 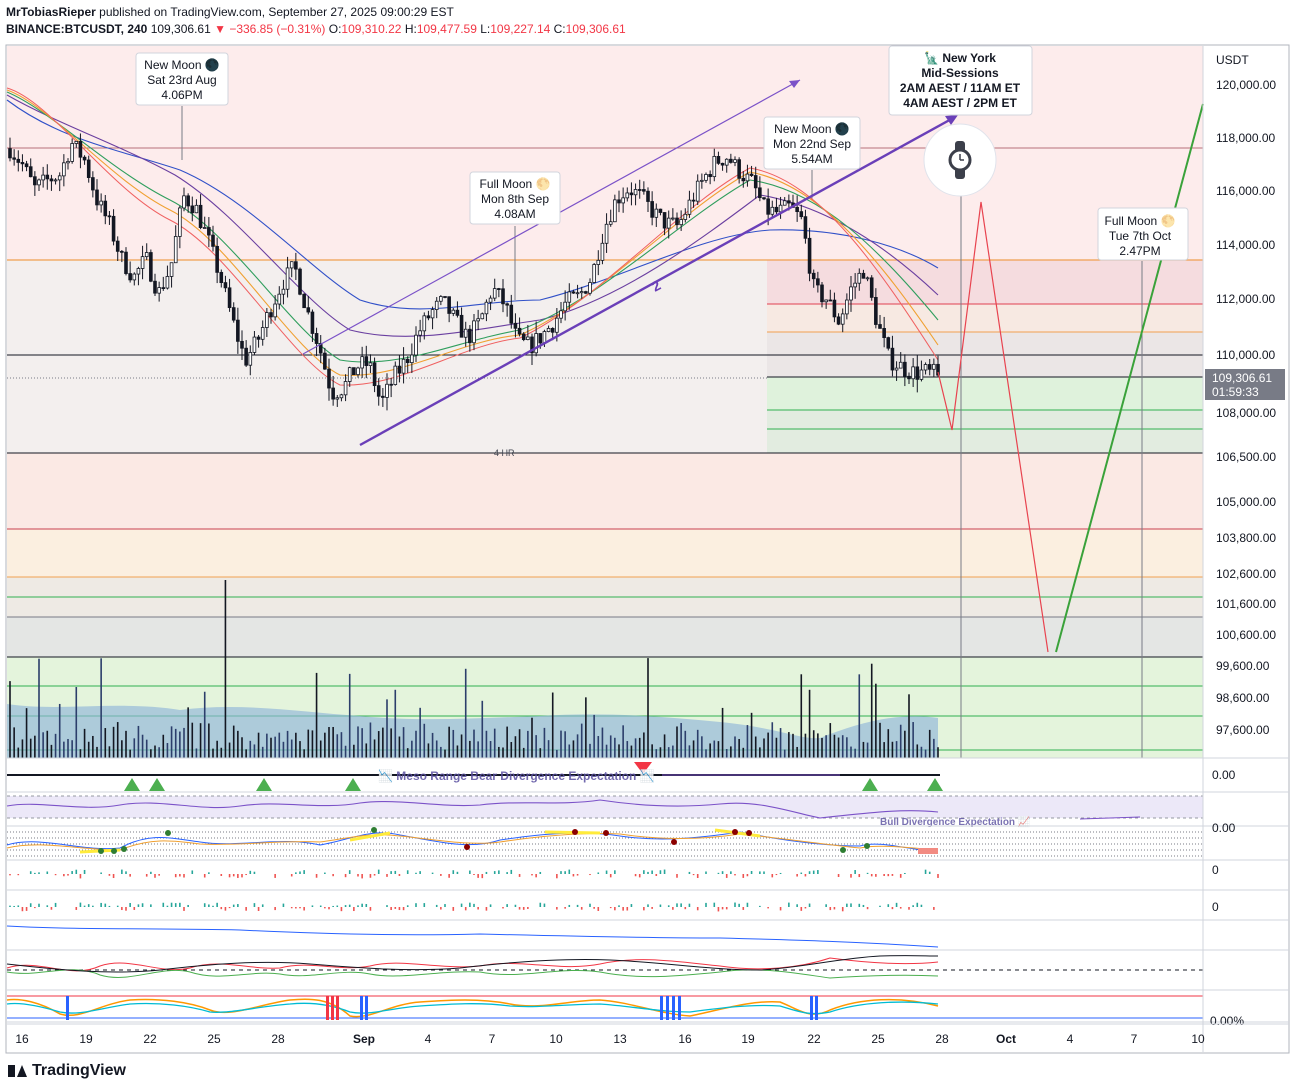 I want to click on author-name: MrTobiasRieper, so click(x=51, y=12).